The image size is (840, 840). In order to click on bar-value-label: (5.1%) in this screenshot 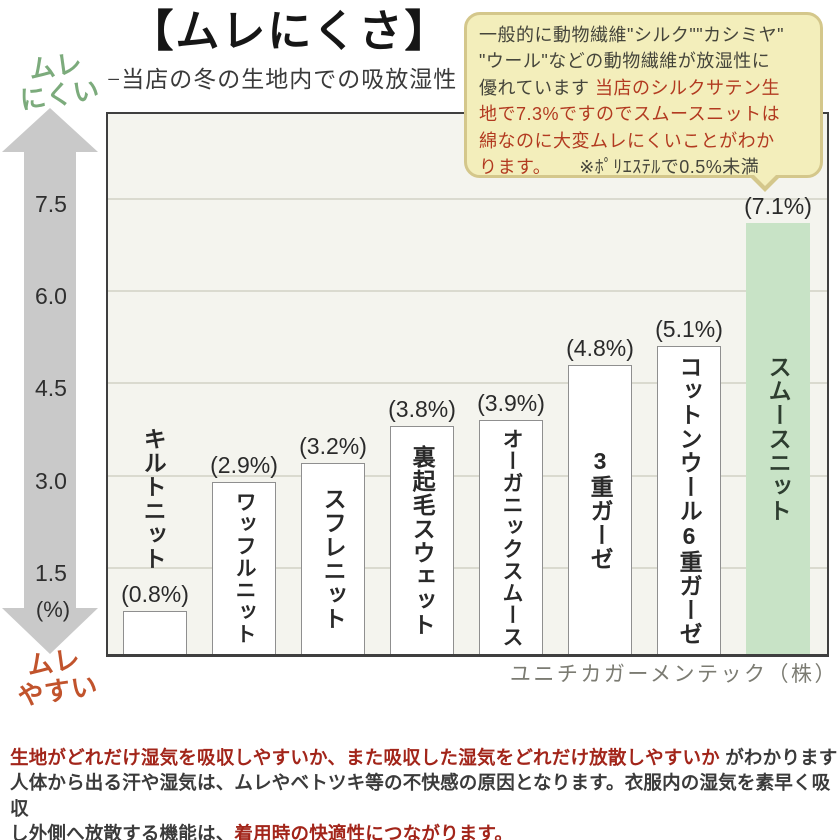, I will do `click(689, 329)`.